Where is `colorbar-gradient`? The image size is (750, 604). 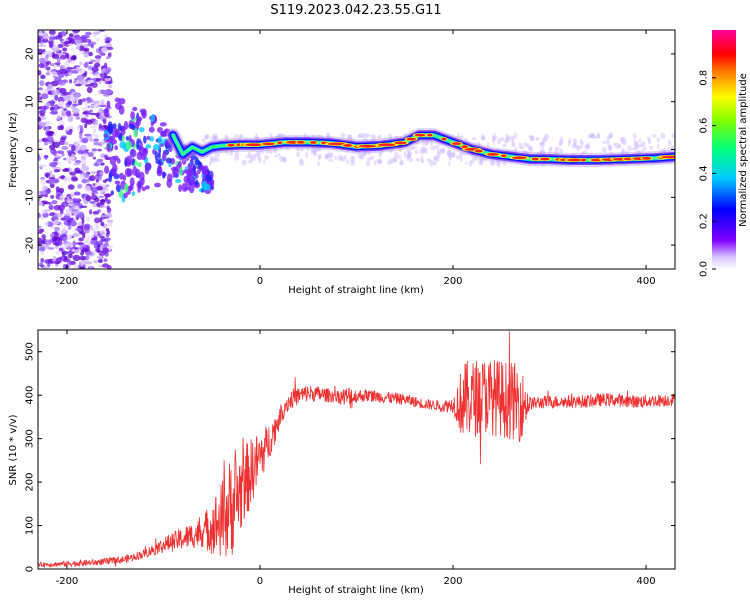 colorbar-gradient is located at coordinates (724, 149).